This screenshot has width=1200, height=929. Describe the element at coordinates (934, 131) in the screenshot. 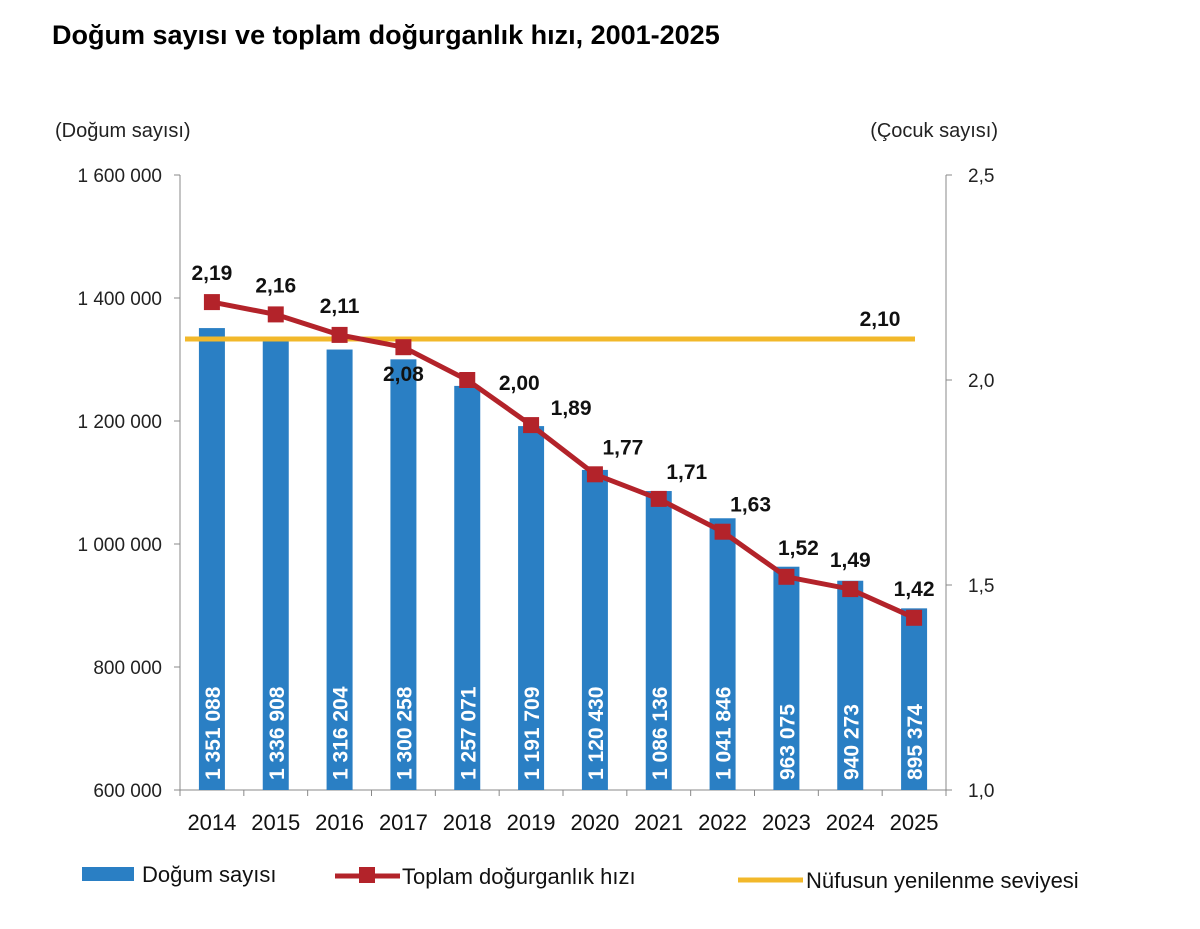

I see `right-axis-title: (Çocuk sayısı)` at that location.